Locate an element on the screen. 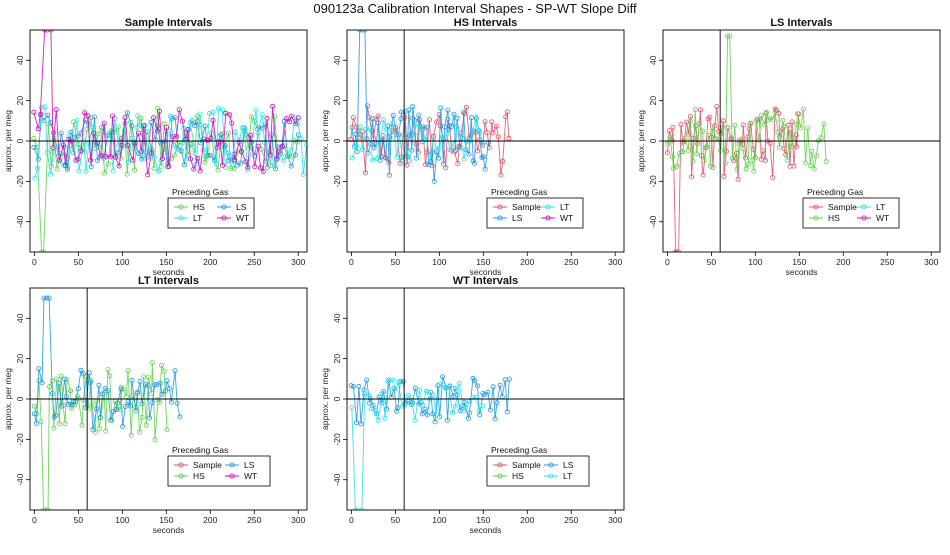  series-line-LS is located at coordinates (107, 363).